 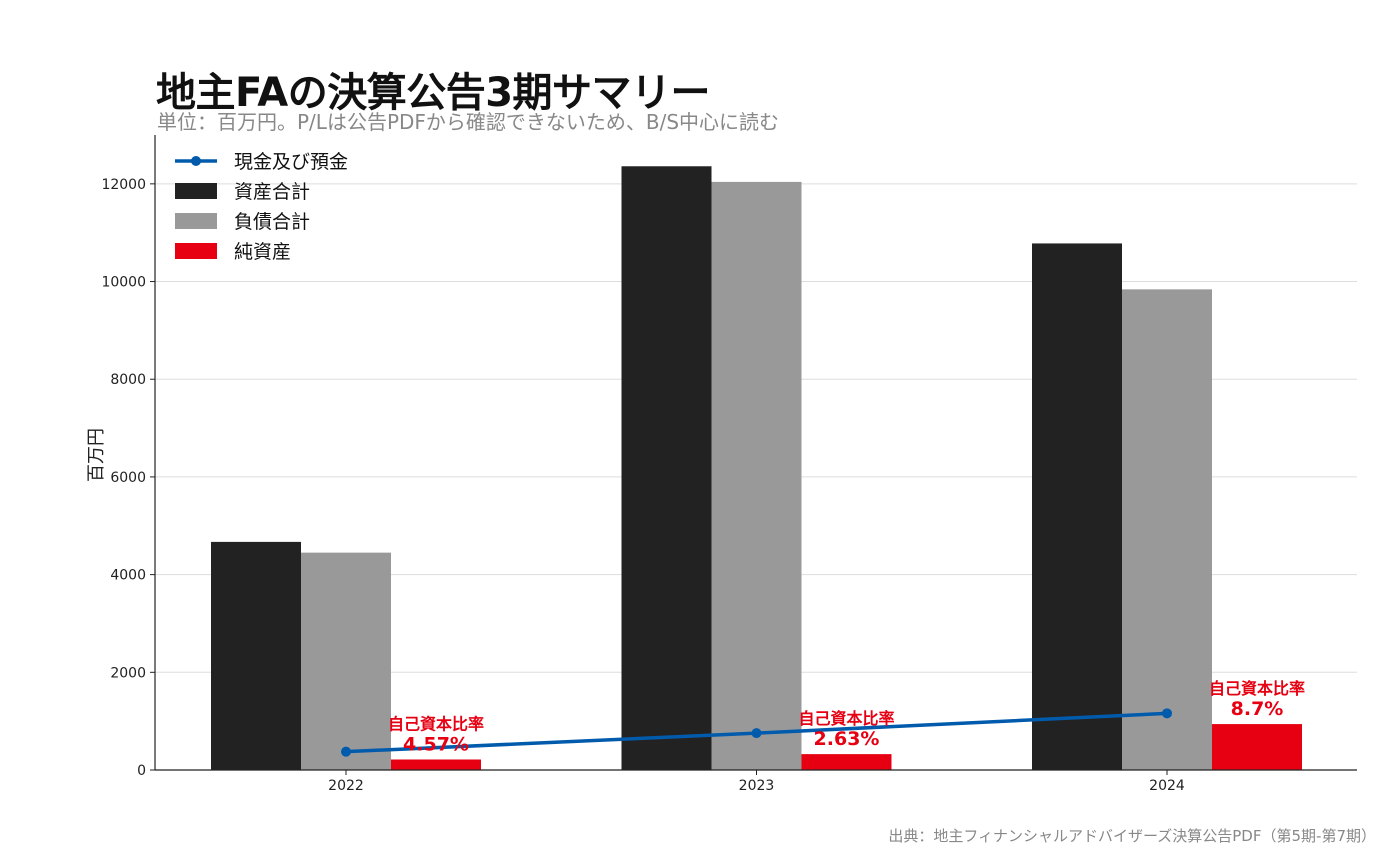 I want to click on ratio-value: 2.63%, so click(x=847, y=739).